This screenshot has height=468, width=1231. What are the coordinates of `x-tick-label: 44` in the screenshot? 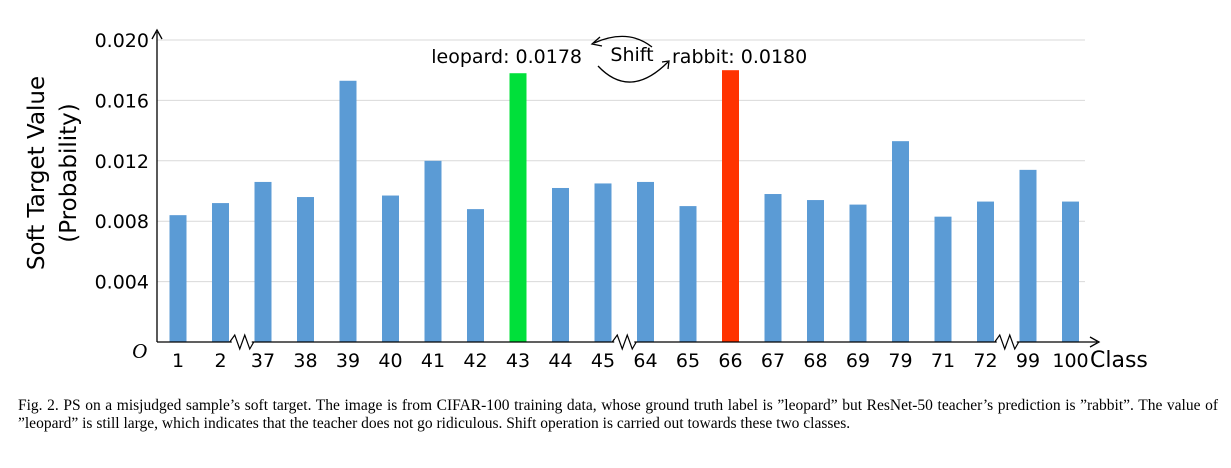 It's located at (560, 361).